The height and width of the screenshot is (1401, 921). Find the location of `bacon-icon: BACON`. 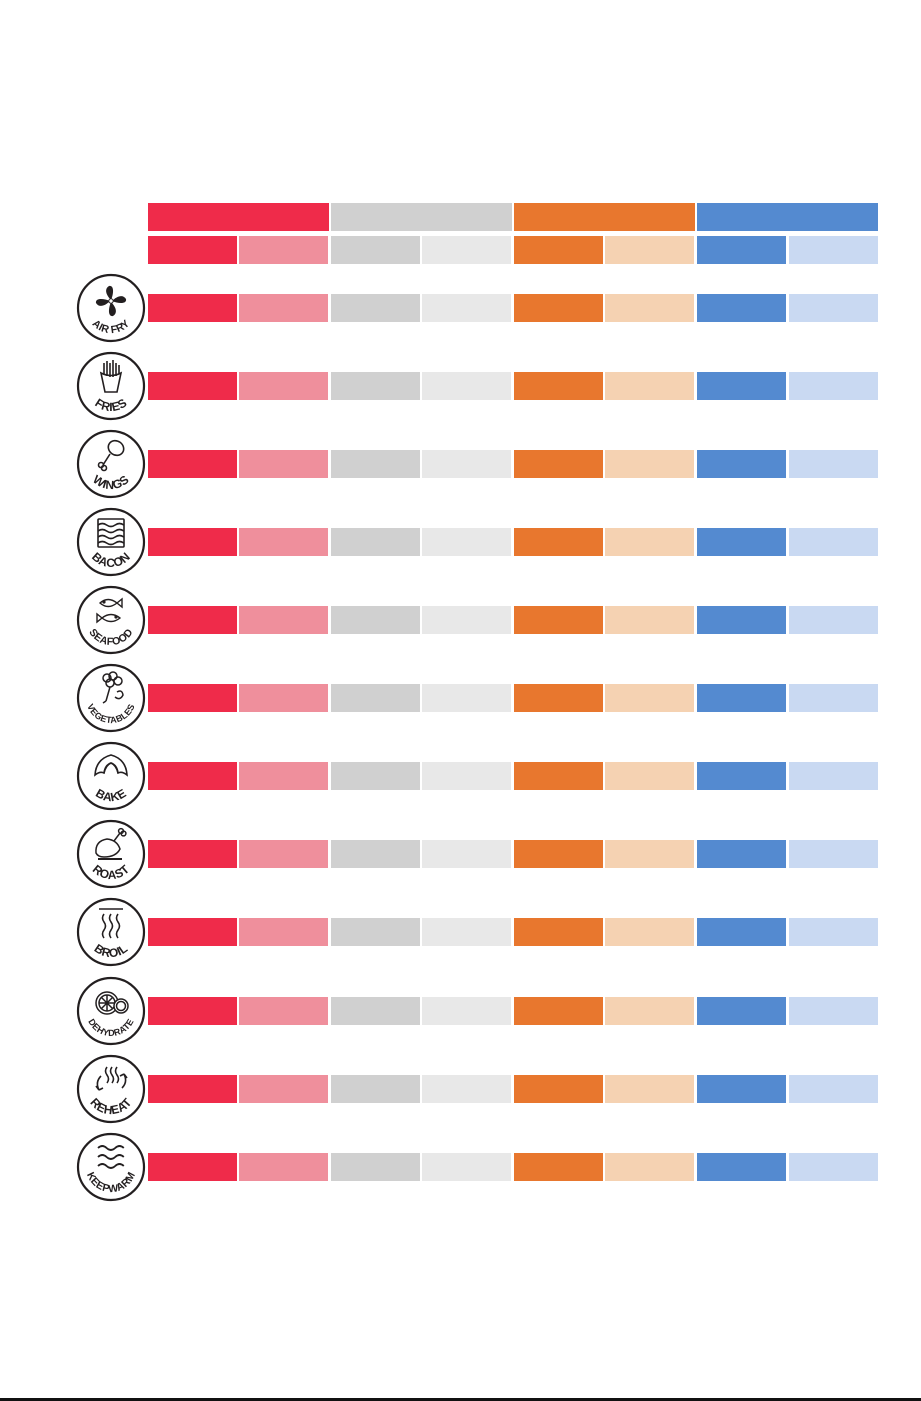

bacon-icon: BACON is located at coordinates (111, 542).